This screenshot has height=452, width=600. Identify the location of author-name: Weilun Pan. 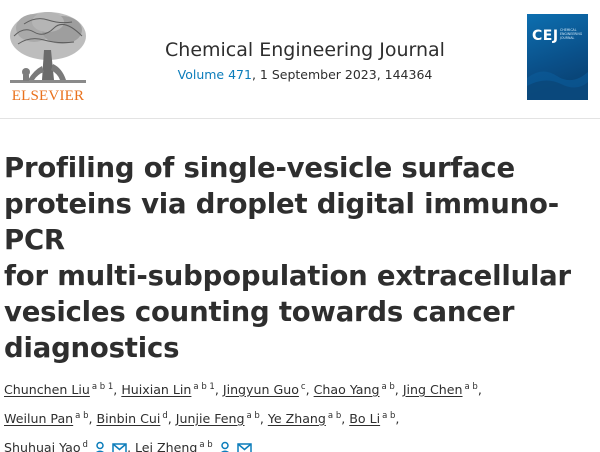
(39, 418).